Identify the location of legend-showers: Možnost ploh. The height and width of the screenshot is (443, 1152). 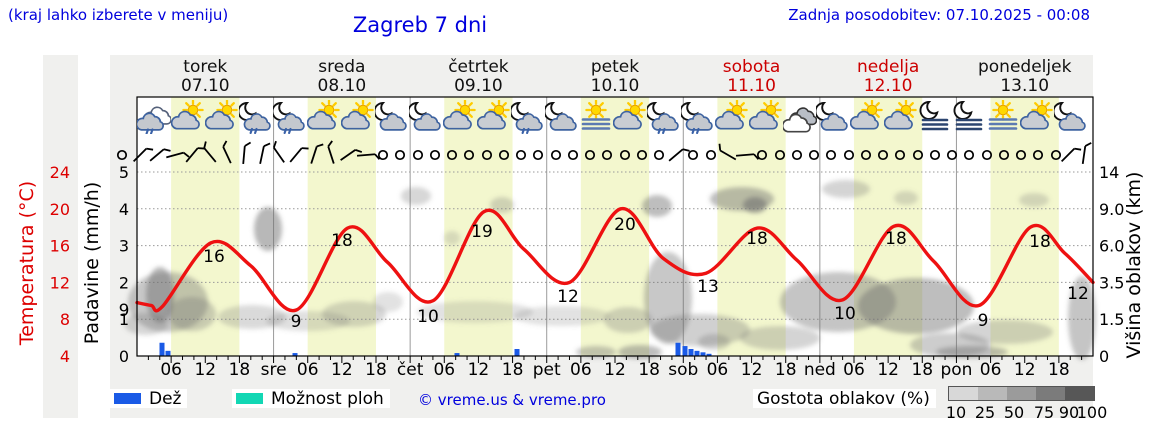
(311, 398).